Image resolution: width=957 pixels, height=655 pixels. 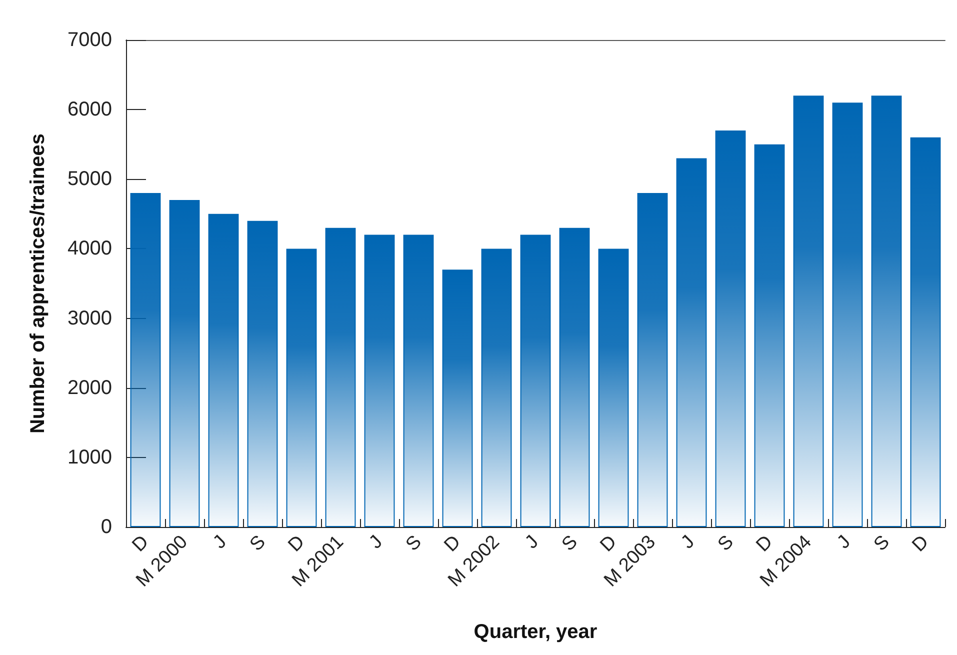 I want to click on y-tick-label: 3000, so click(x=90, y=318).